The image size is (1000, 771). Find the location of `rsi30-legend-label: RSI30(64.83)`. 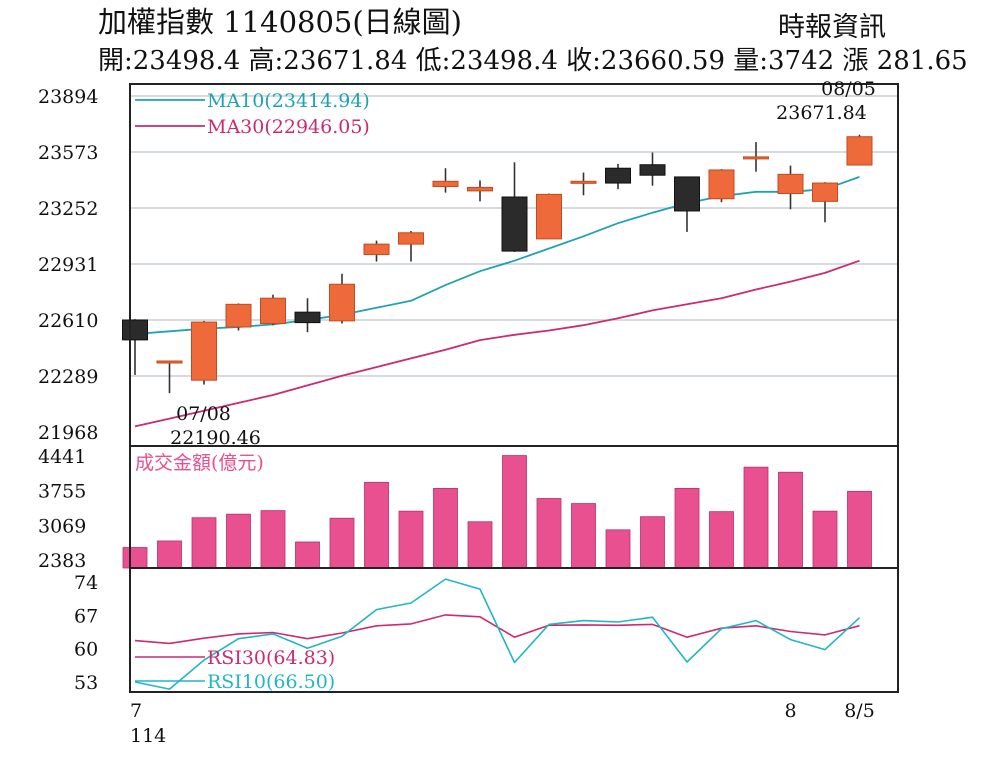

rsi30-legend-label: RSI30(64.83) is located at coordinates (271, 658).